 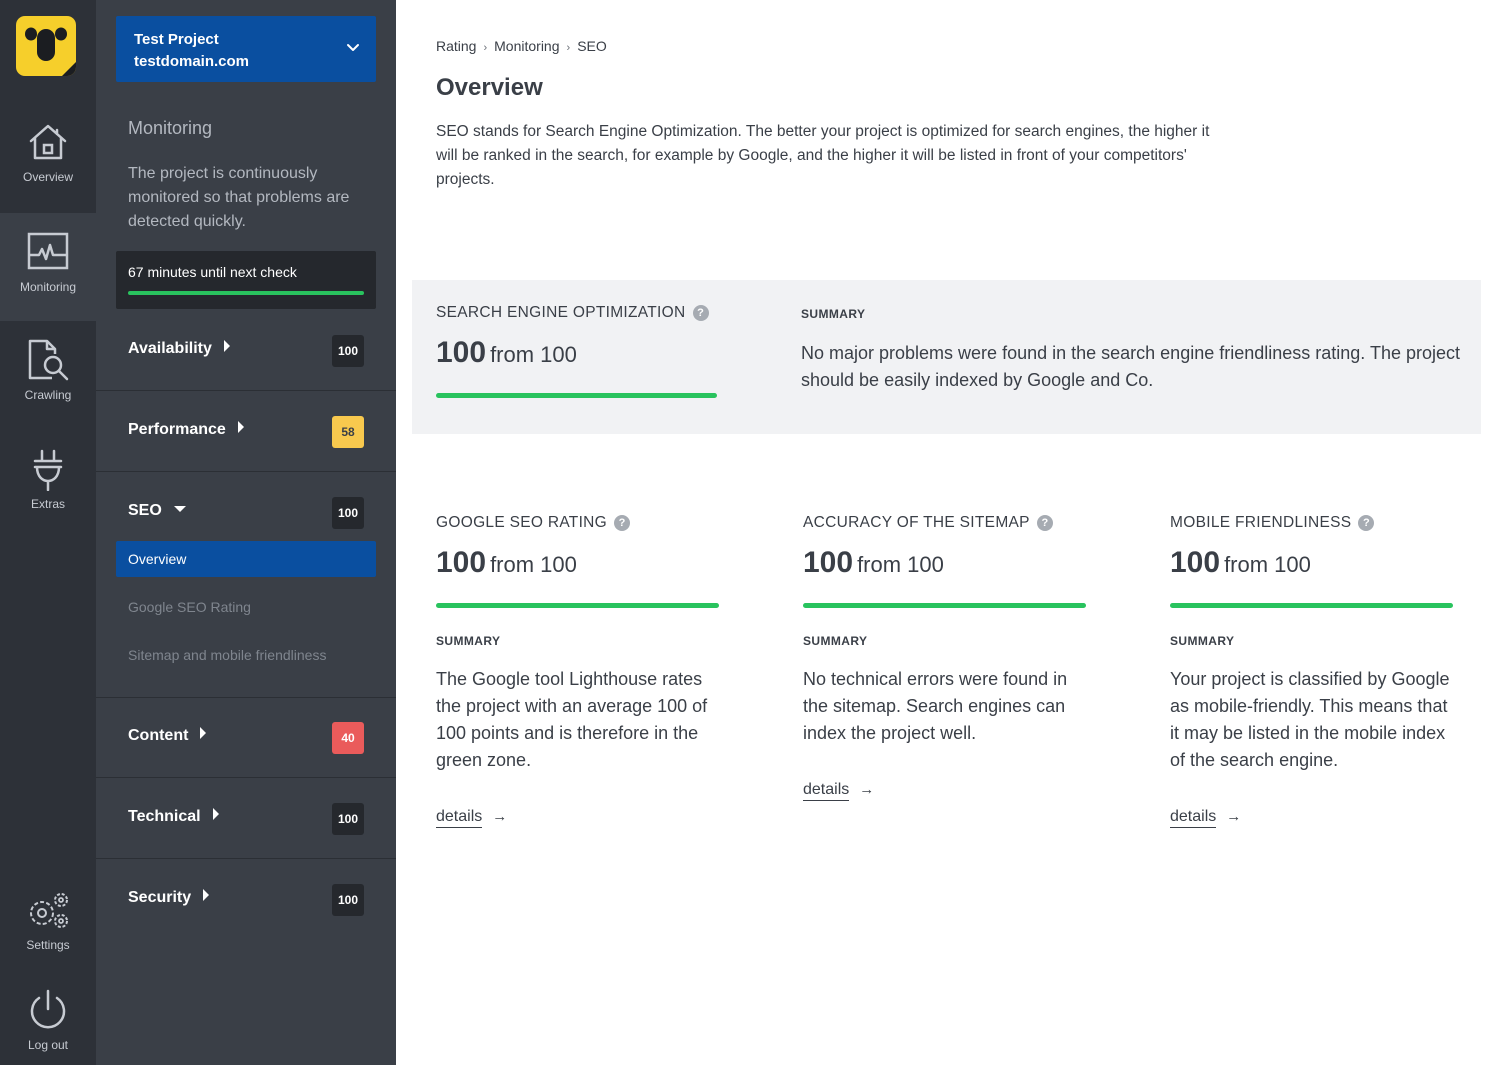 What do you see at coordinates (48, 1009) in the screenshot?
I see `power-icon` at bounding box center [48, 1009].